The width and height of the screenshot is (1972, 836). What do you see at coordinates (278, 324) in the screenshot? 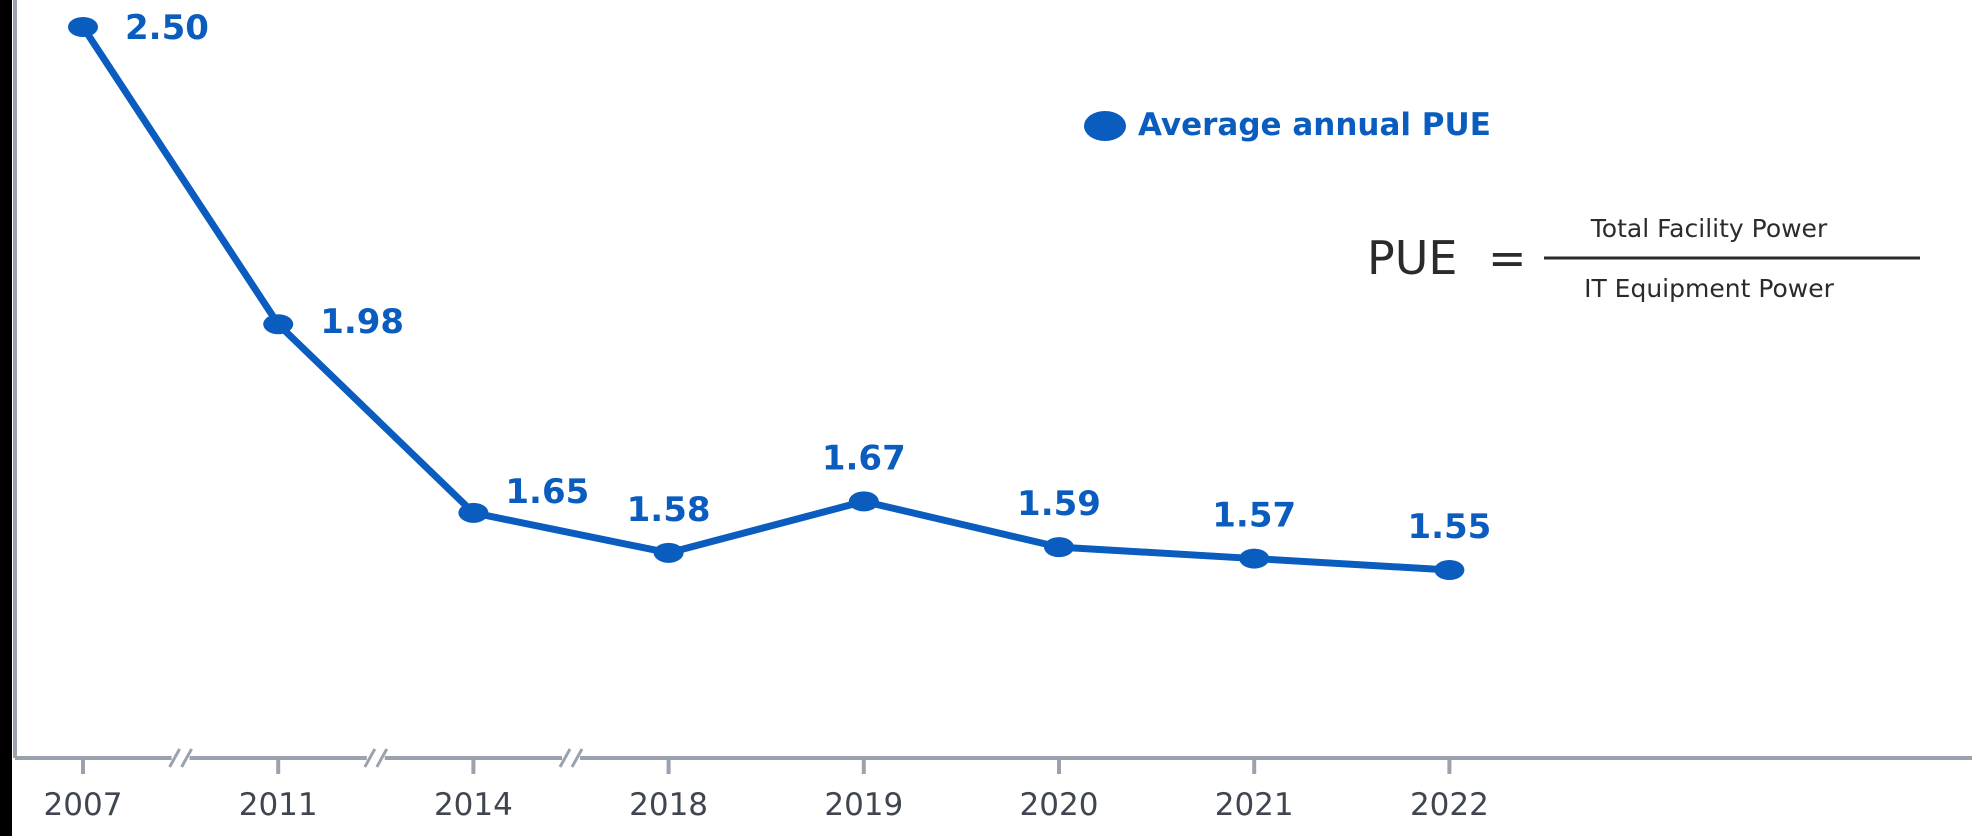
I see `data-point-2011` at bounding box center [278, 324].